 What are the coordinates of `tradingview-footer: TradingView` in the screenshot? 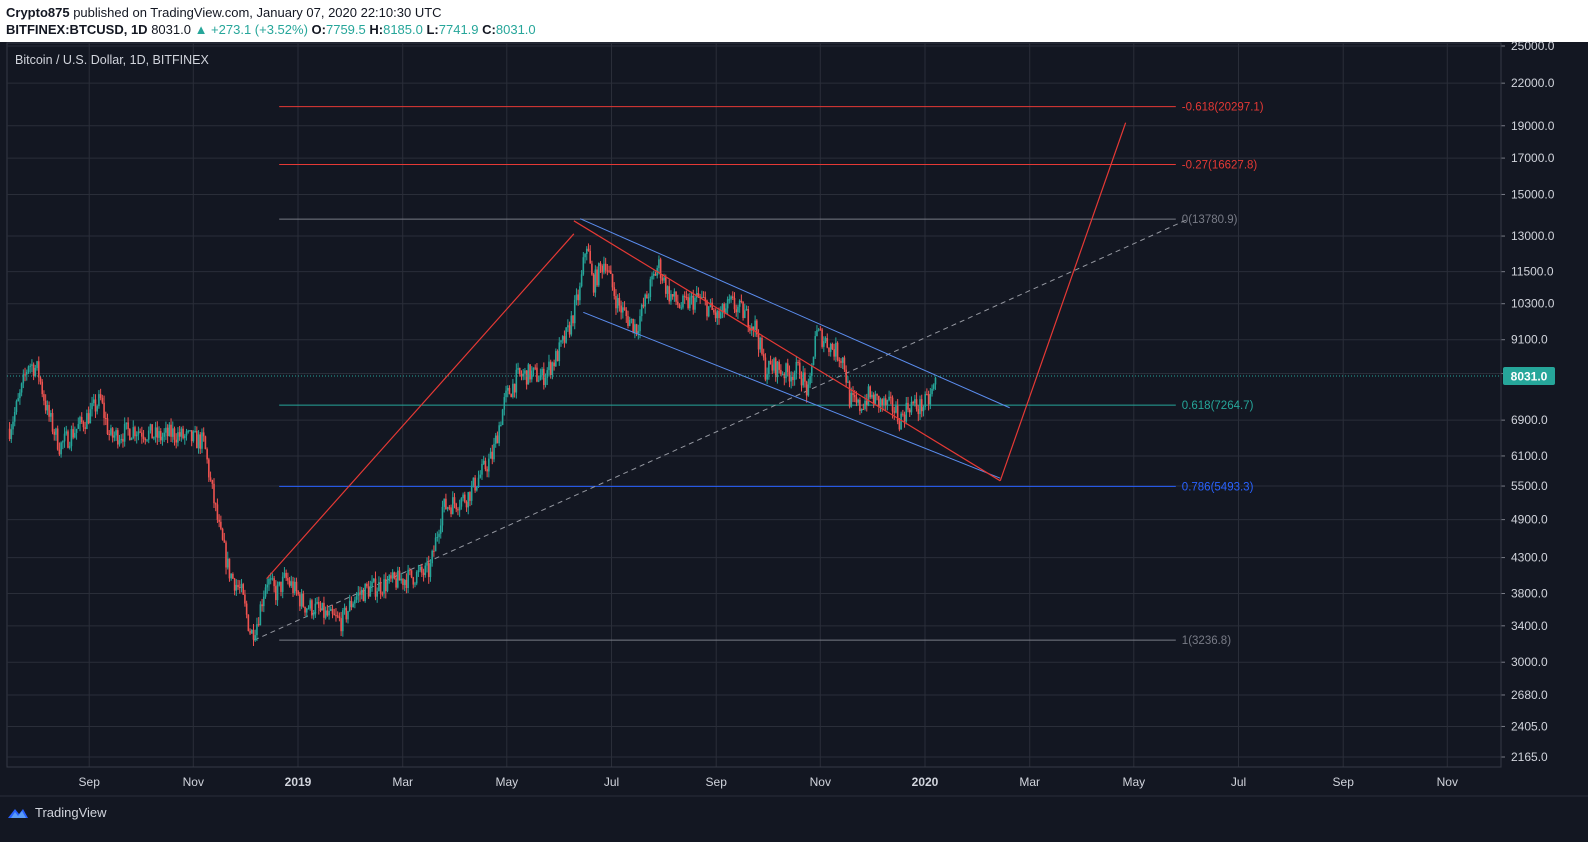 It's located at (56, 812).